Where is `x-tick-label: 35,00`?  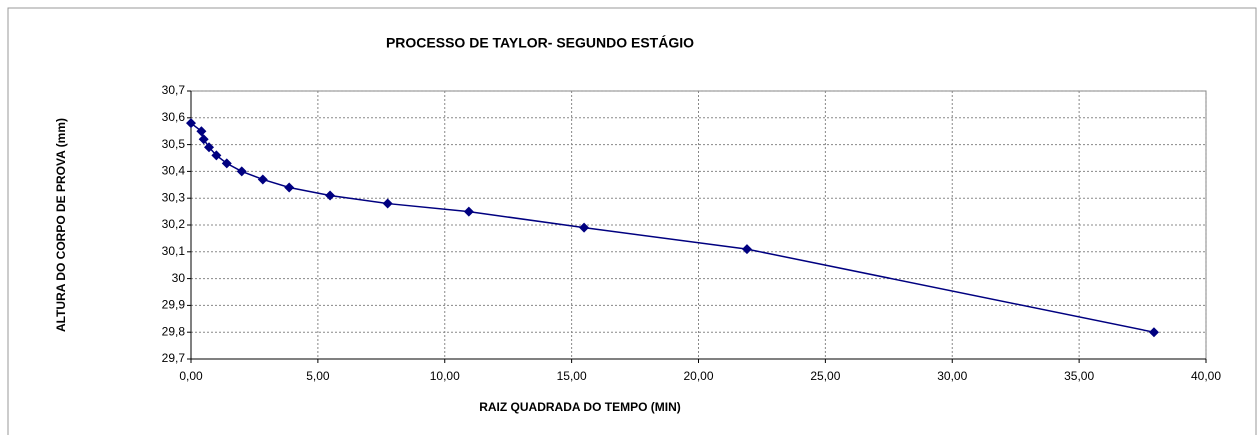
x-tick-label: 35,00 is located at coordinates (1079, 376).